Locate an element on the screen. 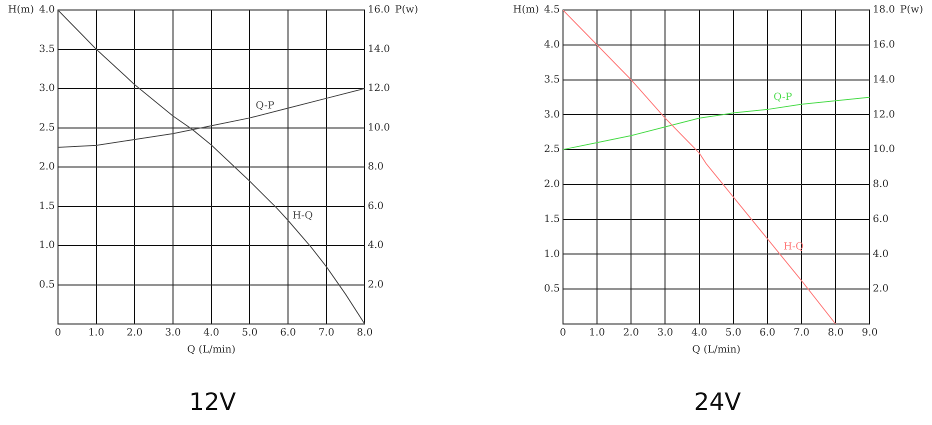 The height and width of the screenshot is (425, 932). x-tick-label: 9.0 is located at coordinates (870, 333).